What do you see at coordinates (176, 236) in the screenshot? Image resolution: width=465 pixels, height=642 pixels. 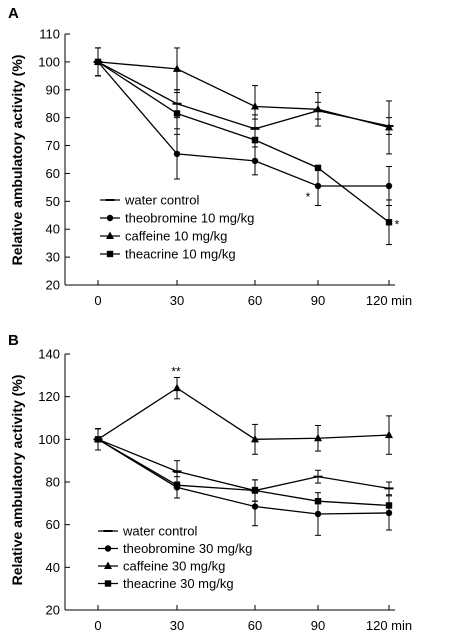 I see `legend-label: caffeine 10 mg/kg` at bounding box center [176, 236].